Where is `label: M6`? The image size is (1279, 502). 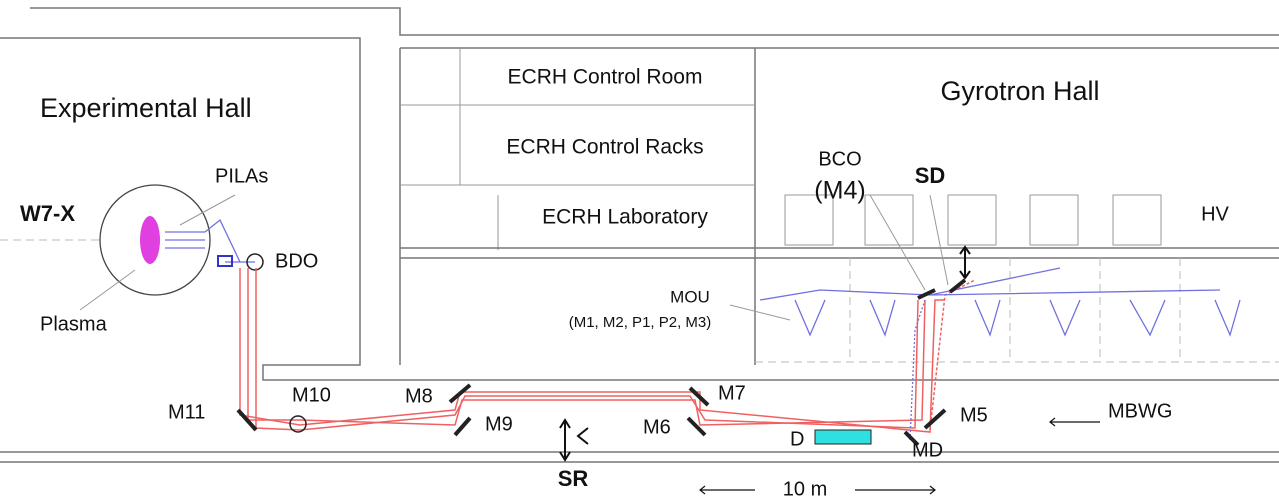
label: M6 is located at coordinates (657, 427).